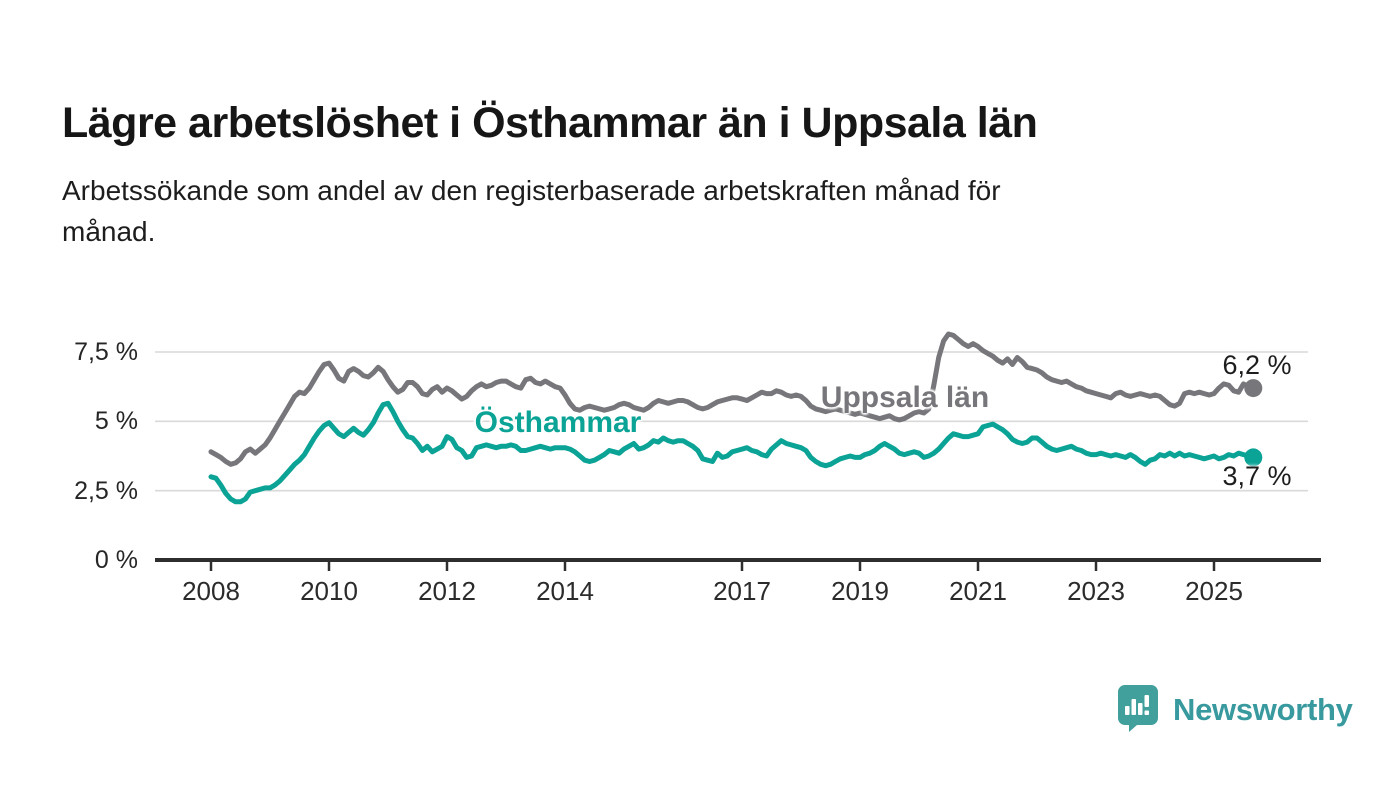  I want to click on series-line-uppsala-lan, so click(732, 399).